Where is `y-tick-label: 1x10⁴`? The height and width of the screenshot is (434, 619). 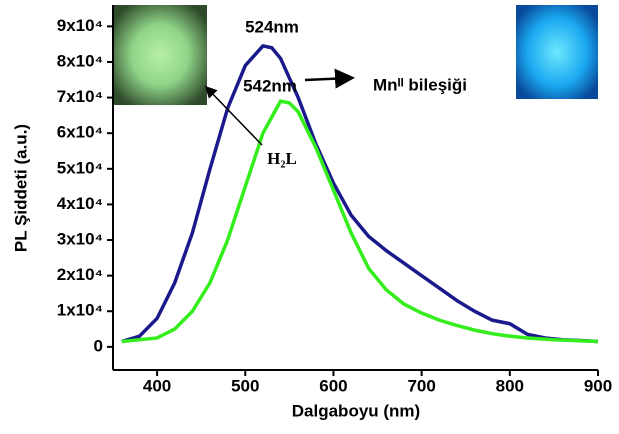 y-tick-label: 1x10⁴ is located at coordinates (80, 310).